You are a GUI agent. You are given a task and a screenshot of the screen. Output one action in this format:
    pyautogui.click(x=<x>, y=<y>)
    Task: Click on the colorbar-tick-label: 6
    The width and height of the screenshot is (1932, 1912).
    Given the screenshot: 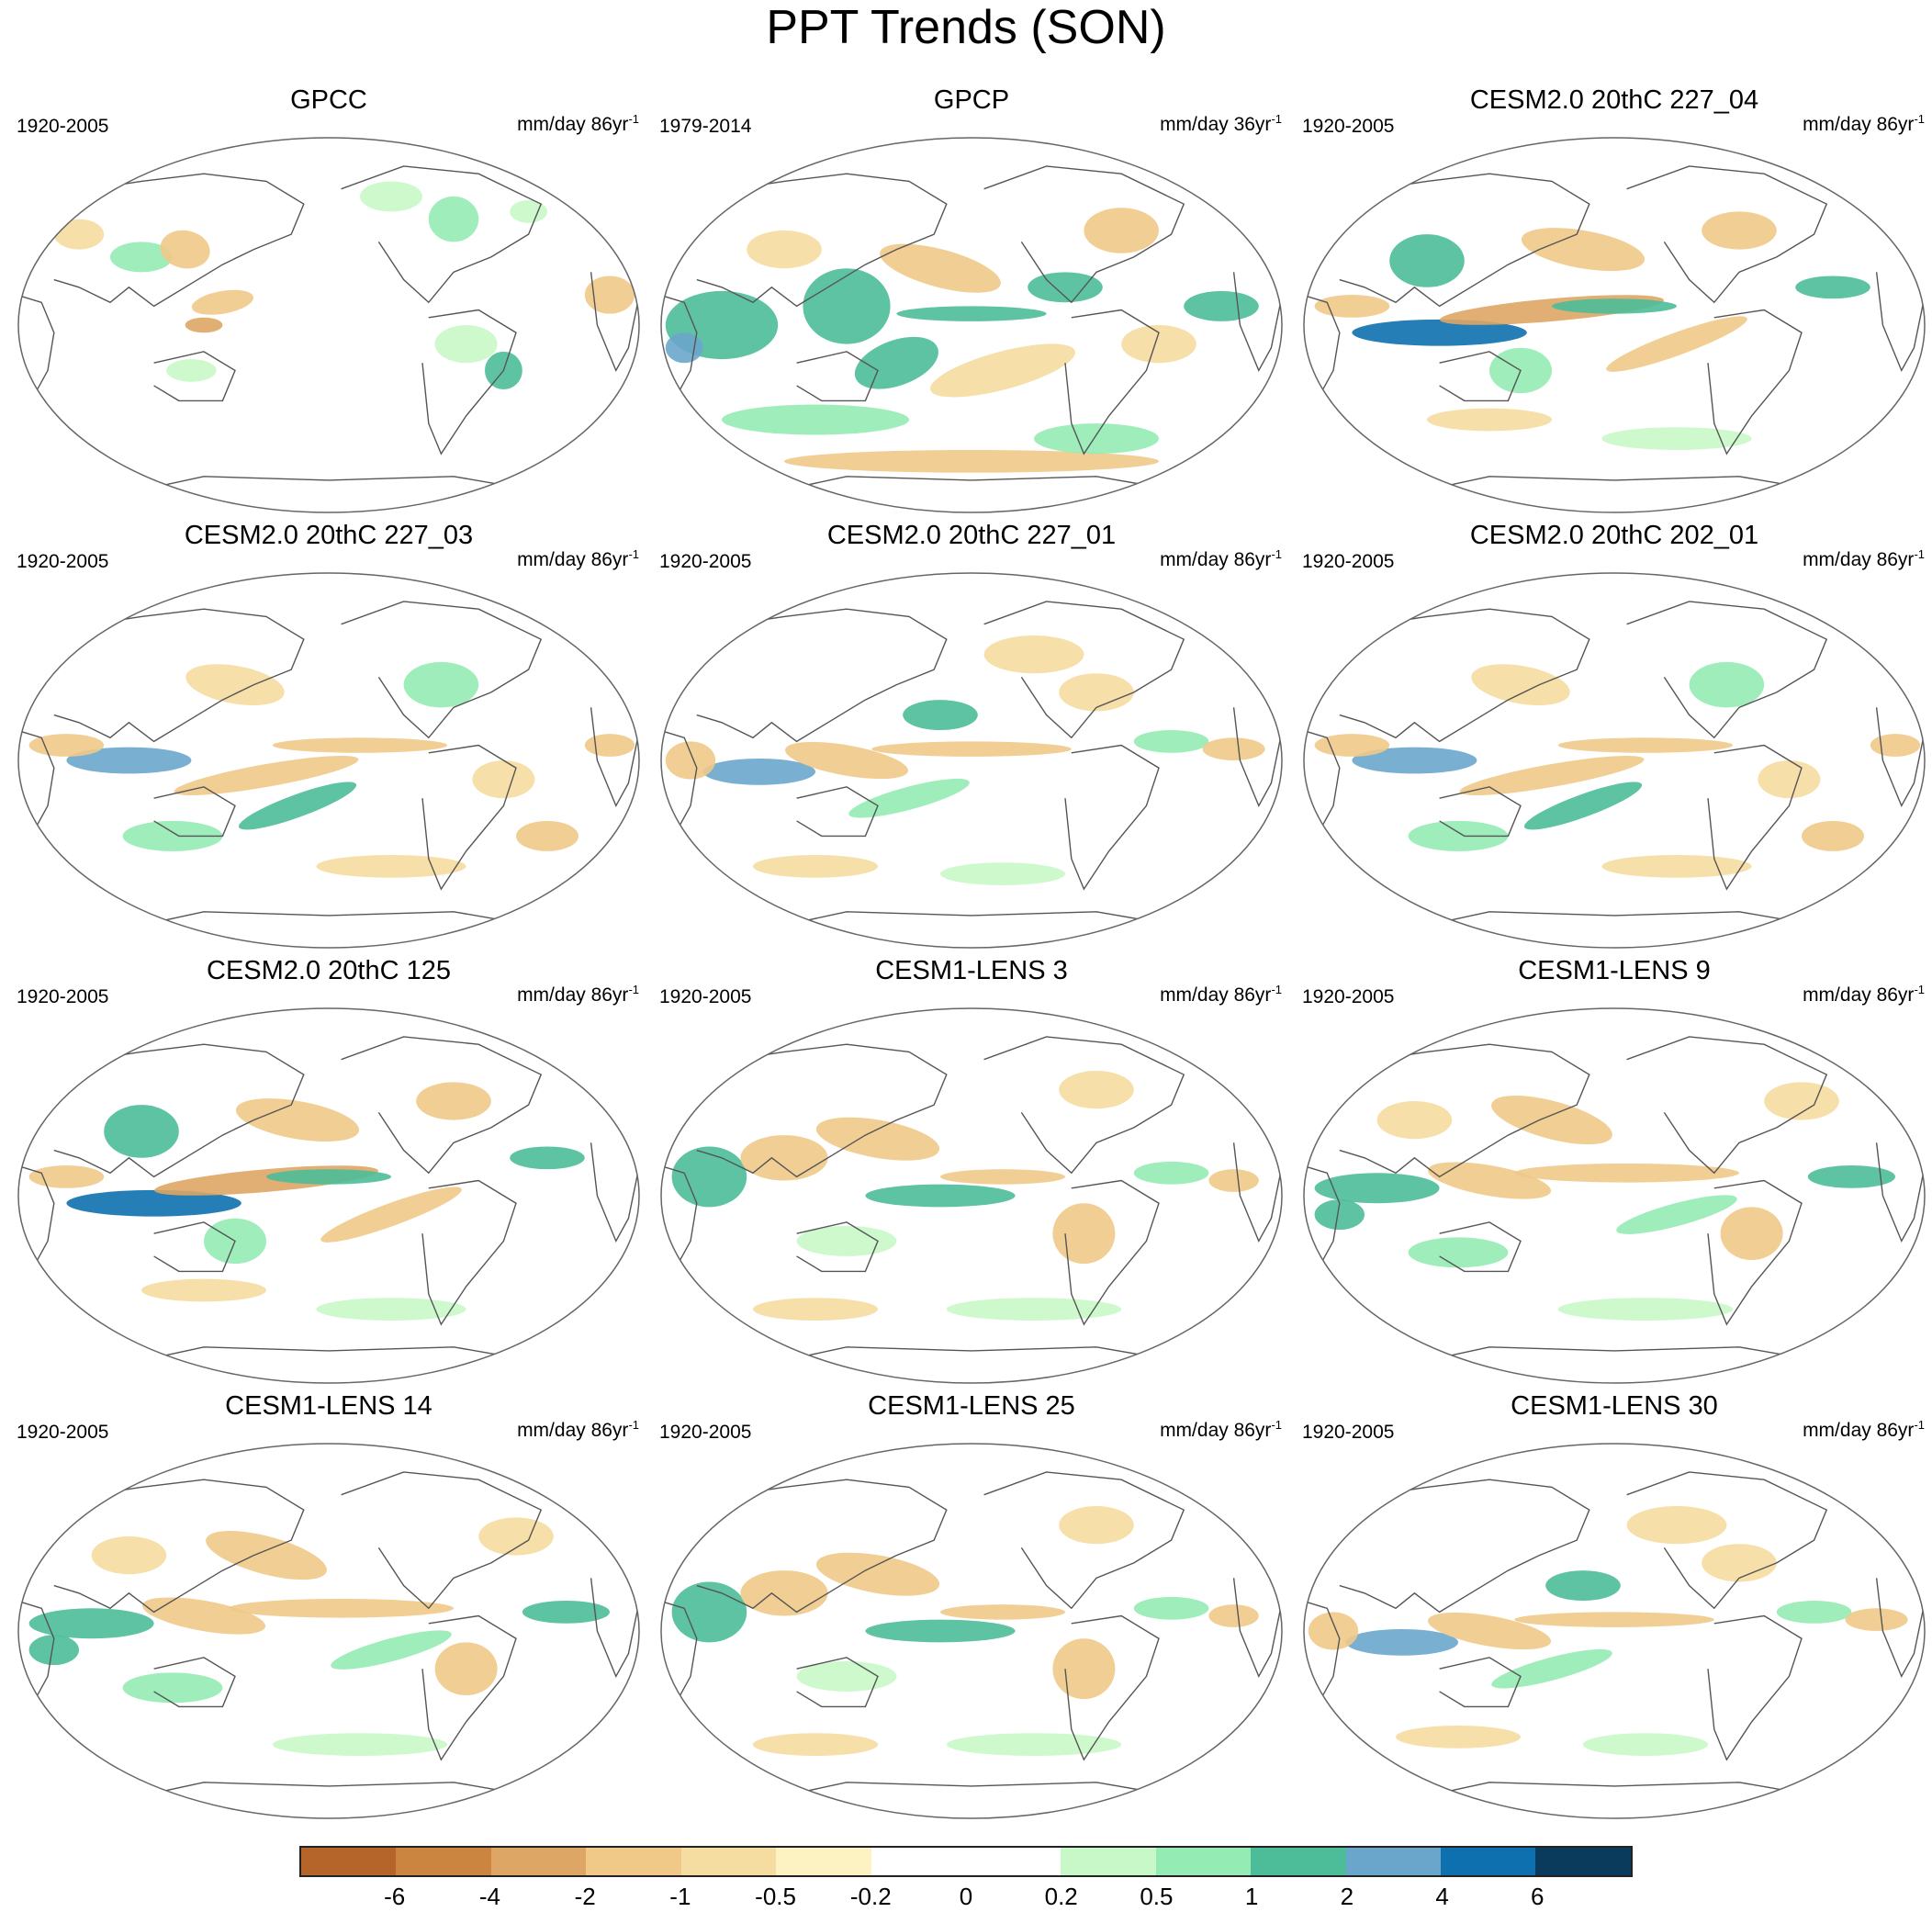 What is the action you would take?
    pyautogui.click(x=1537, y=1896)
    